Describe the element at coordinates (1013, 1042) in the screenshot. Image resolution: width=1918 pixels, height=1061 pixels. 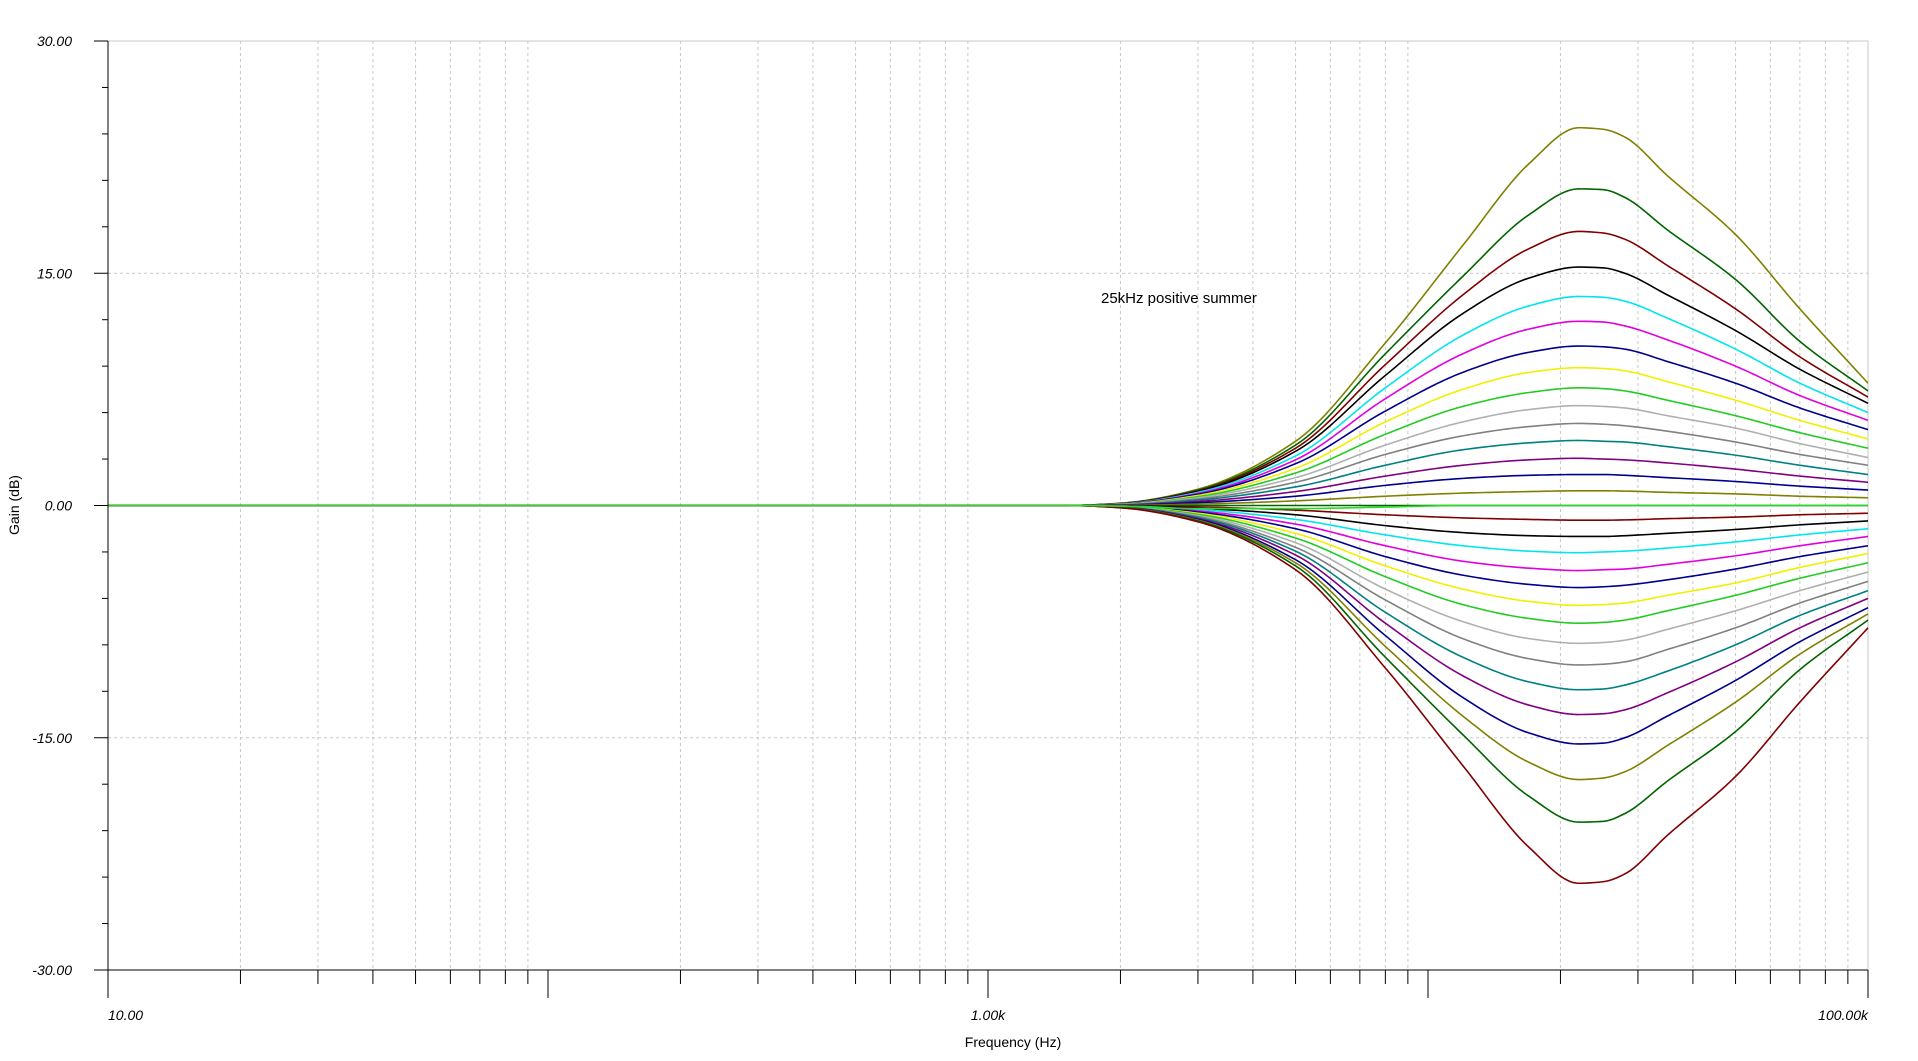
I see `x-axis-title: Frequency (Hz)` at that location.